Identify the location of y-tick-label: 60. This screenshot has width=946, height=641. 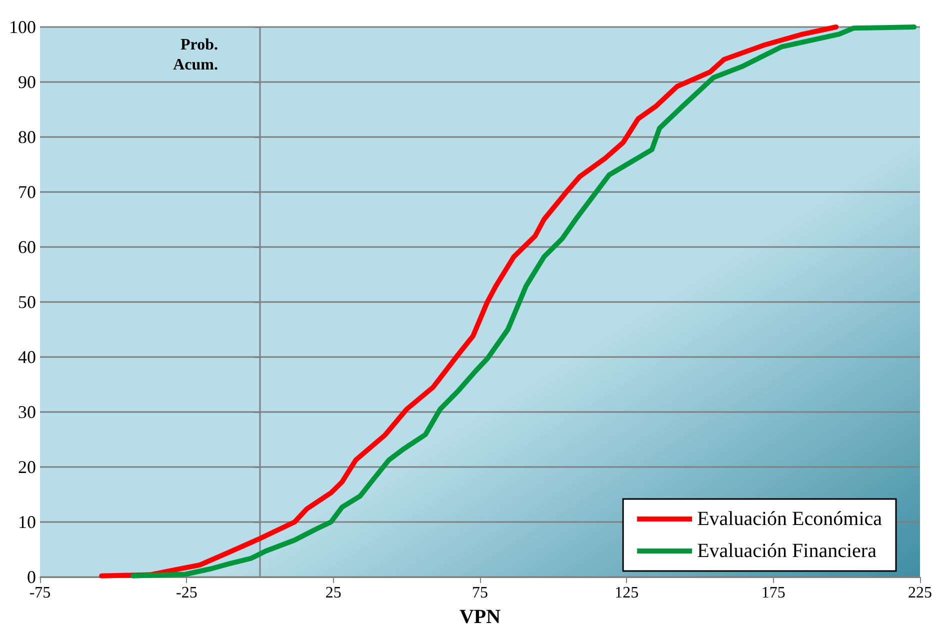
(27, 247).